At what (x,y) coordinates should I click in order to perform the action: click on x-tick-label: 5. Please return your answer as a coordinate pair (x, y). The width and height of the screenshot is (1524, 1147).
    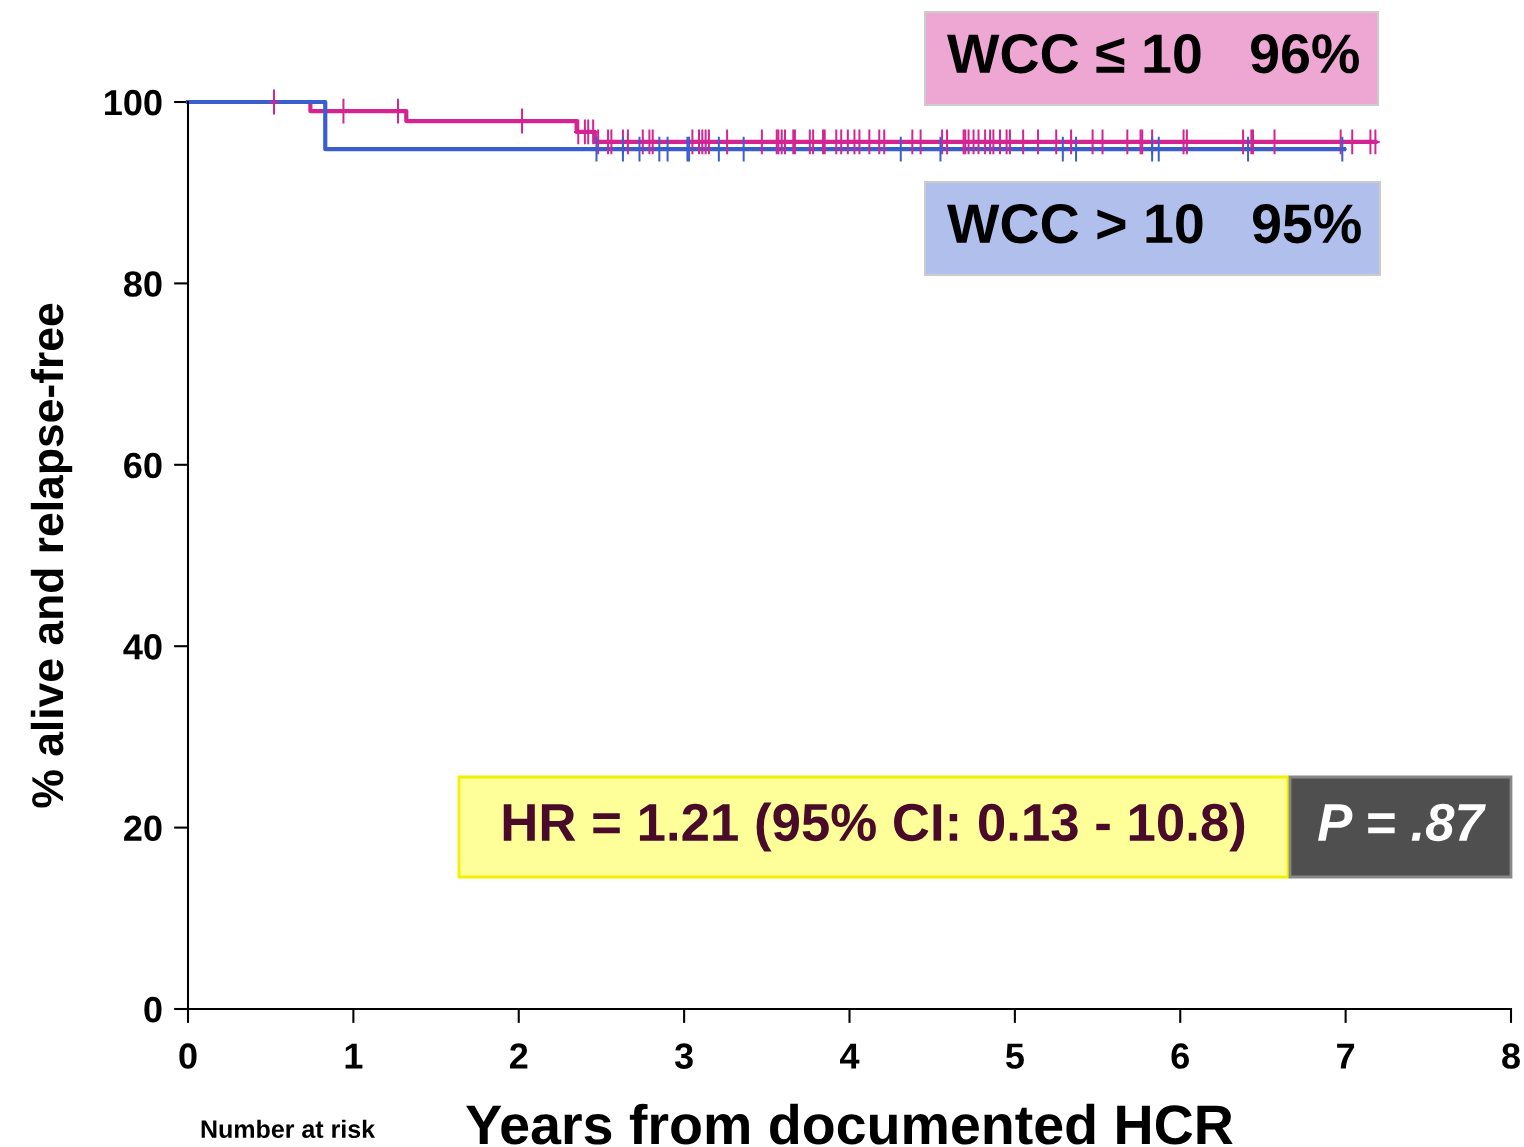
    Looking at the image, I should click on (1014, 1056).